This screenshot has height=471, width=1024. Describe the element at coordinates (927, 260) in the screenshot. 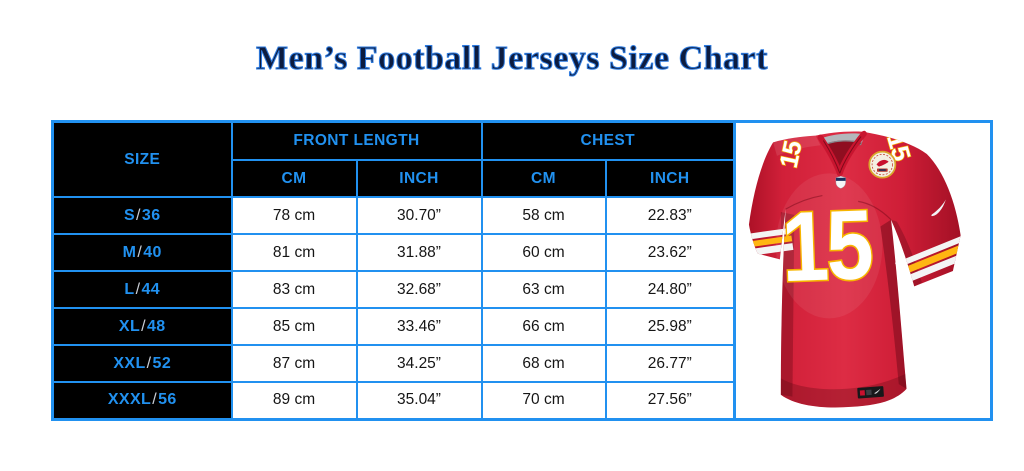

I see `cuff-stripes-right` at that location.